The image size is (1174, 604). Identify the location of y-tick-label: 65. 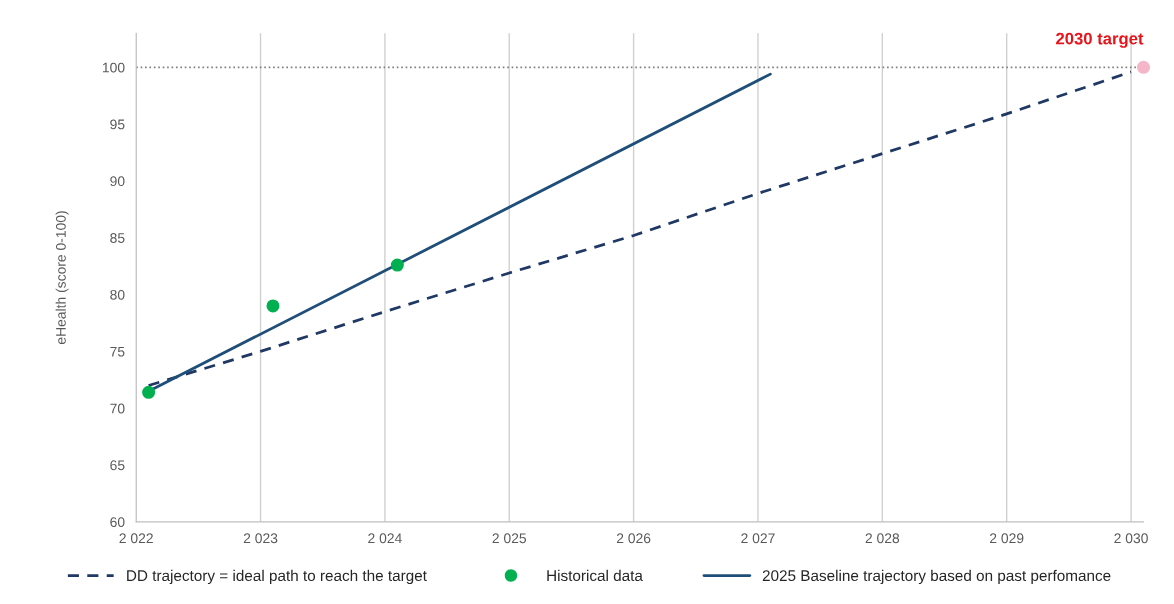
(117, 465).